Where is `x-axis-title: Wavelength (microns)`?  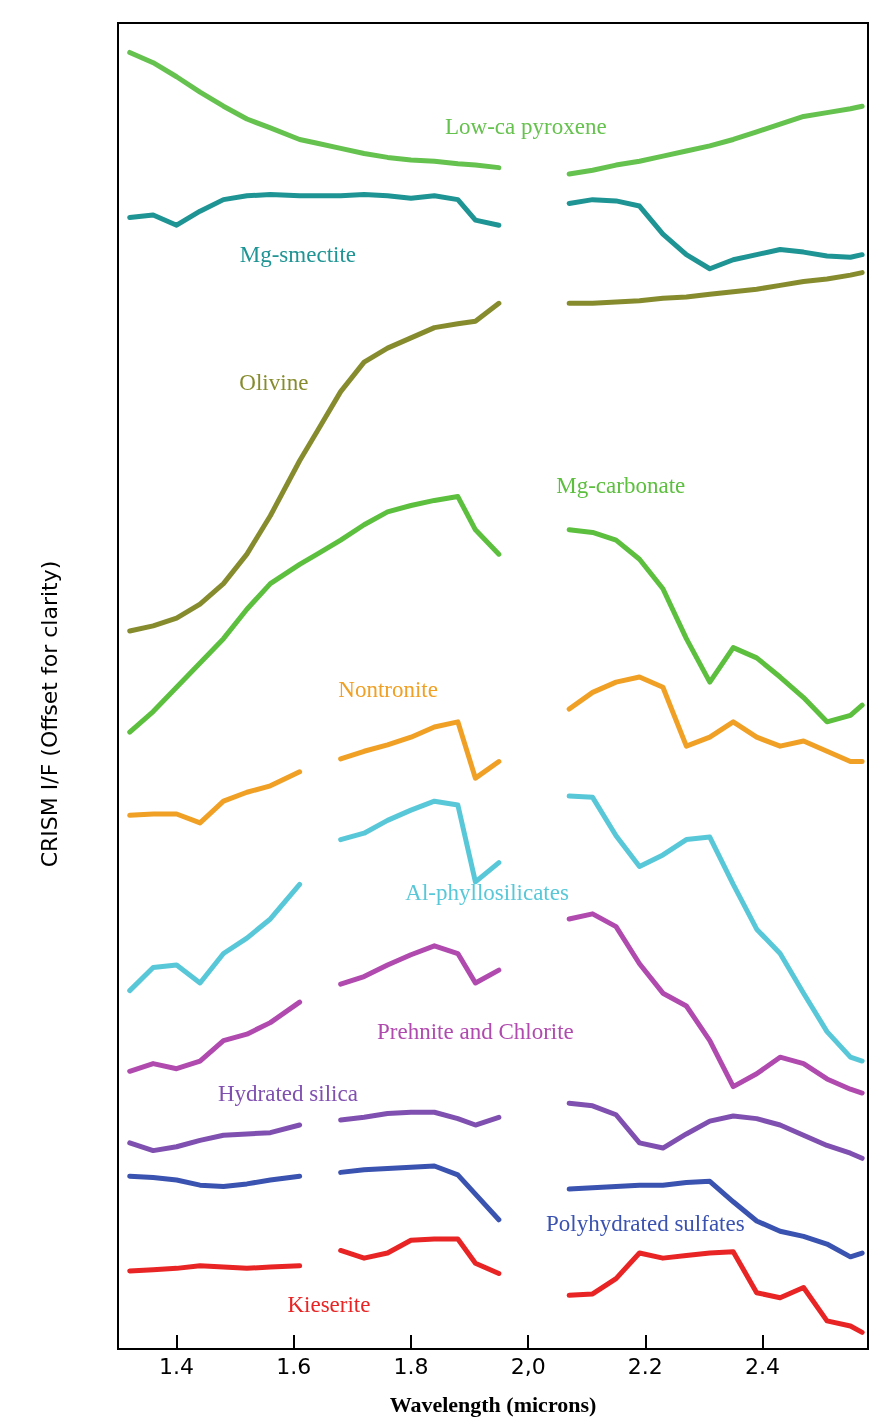
x-axis-title: Wavelength (microns) is located at coordinates (493, 1404).